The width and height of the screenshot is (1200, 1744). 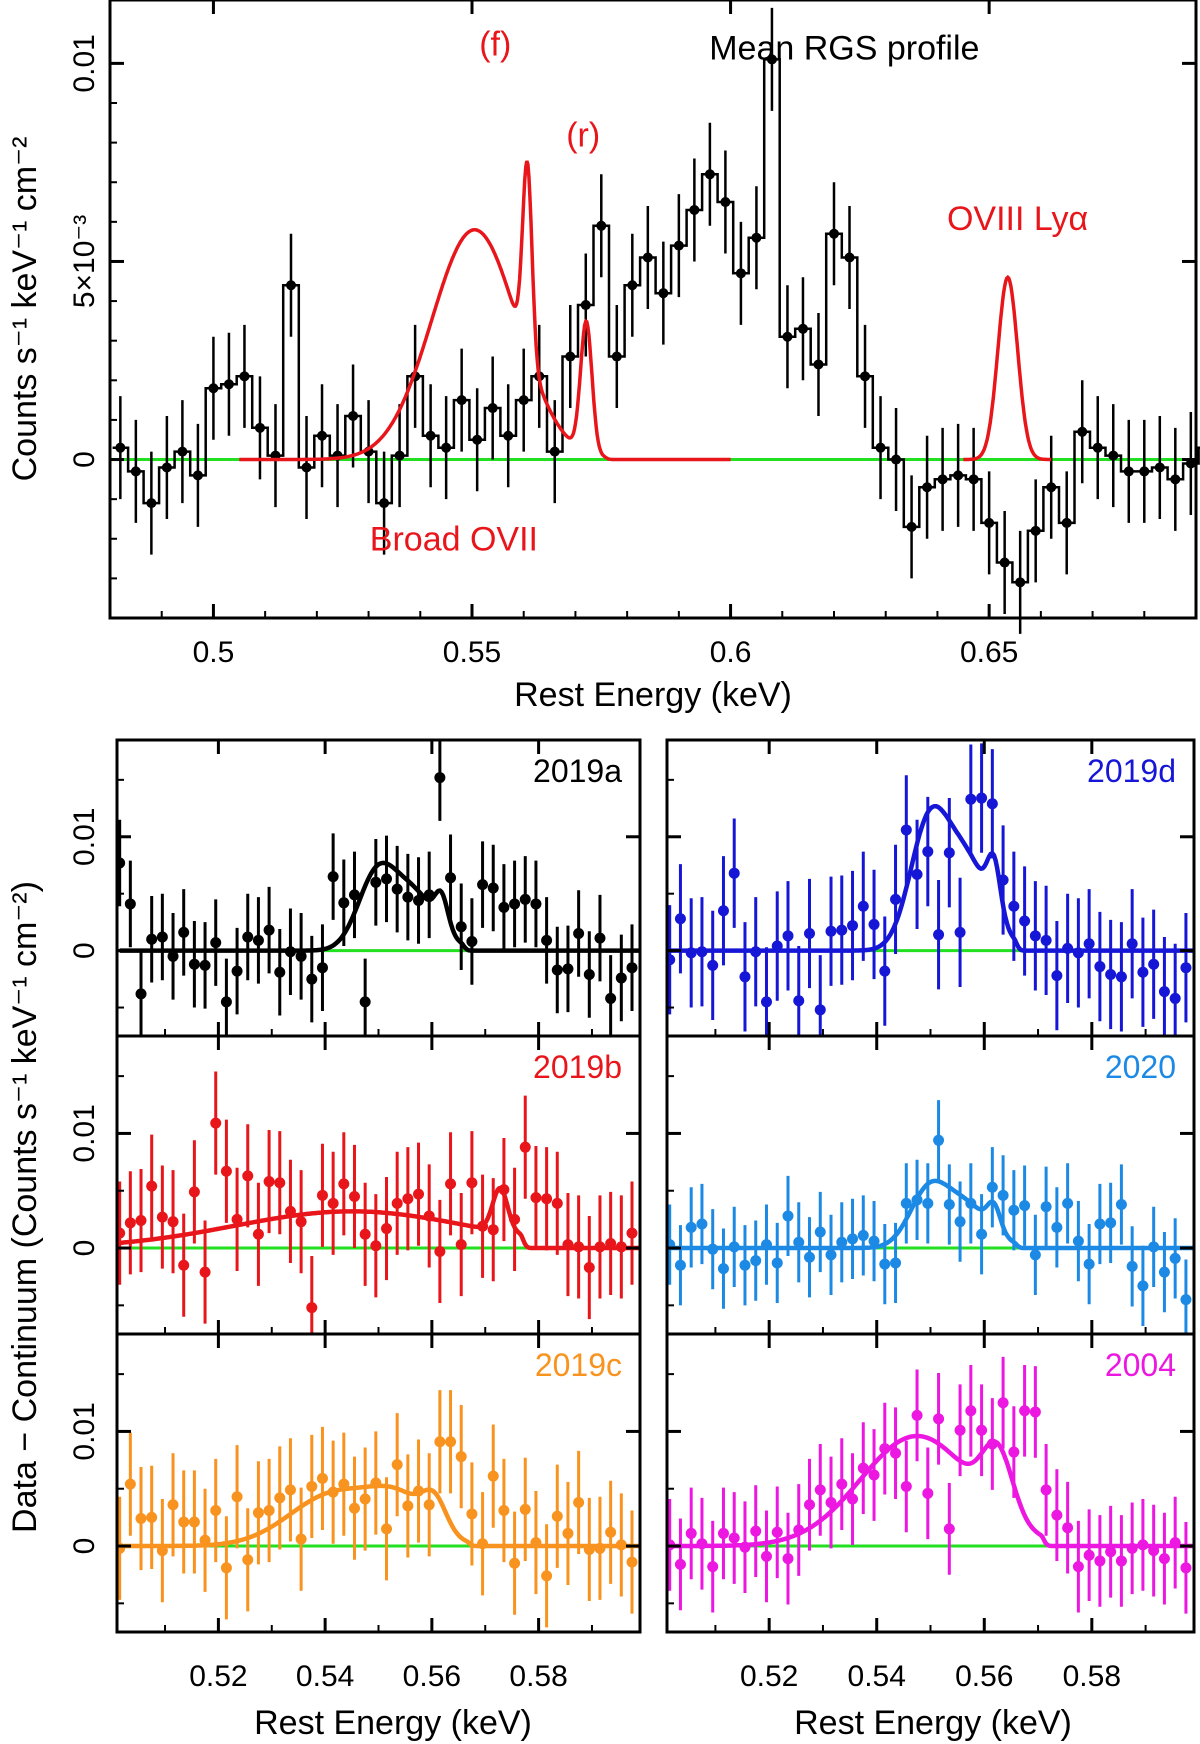 I want to click on panel-label: 2004, so click(x=1140, y=1365).